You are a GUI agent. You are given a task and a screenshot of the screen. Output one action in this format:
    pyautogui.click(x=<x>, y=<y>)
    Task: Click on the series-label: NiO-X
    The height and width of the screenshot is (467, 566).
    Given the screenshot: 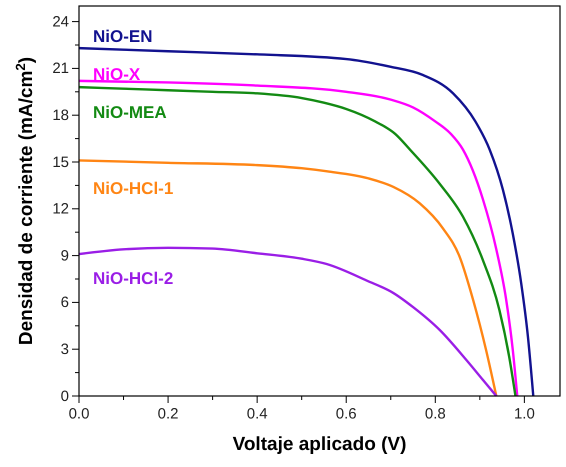 What is the action you would take?
    pyautogui.click(x=117, y=74)
    